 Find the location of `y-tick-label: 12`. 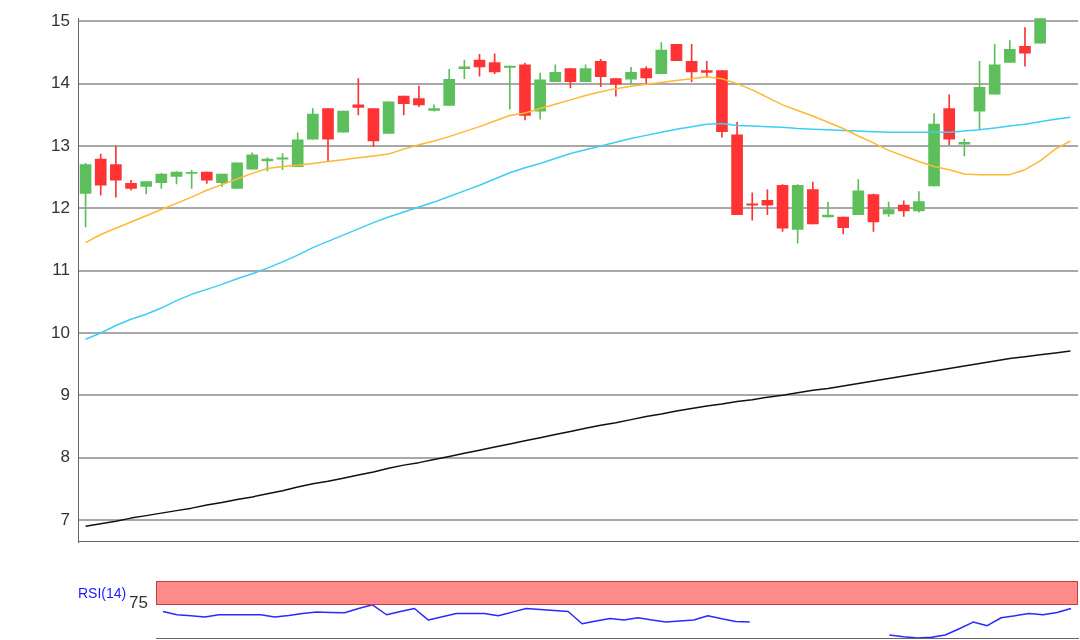

y-tick-label: 12 is located at coordinates (60, 207).